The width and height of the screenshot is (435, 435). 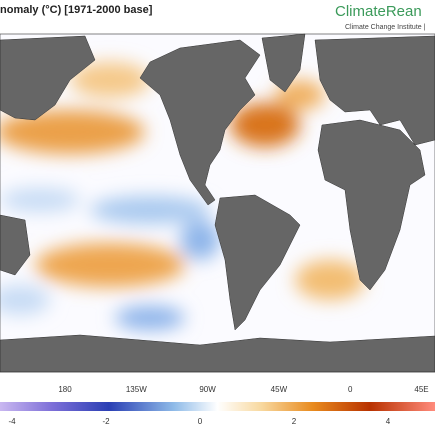 What do you see at coordinates (65, 389) in the screenshot?
I see `longitude-label: 180` at bounding box center [65, 389].